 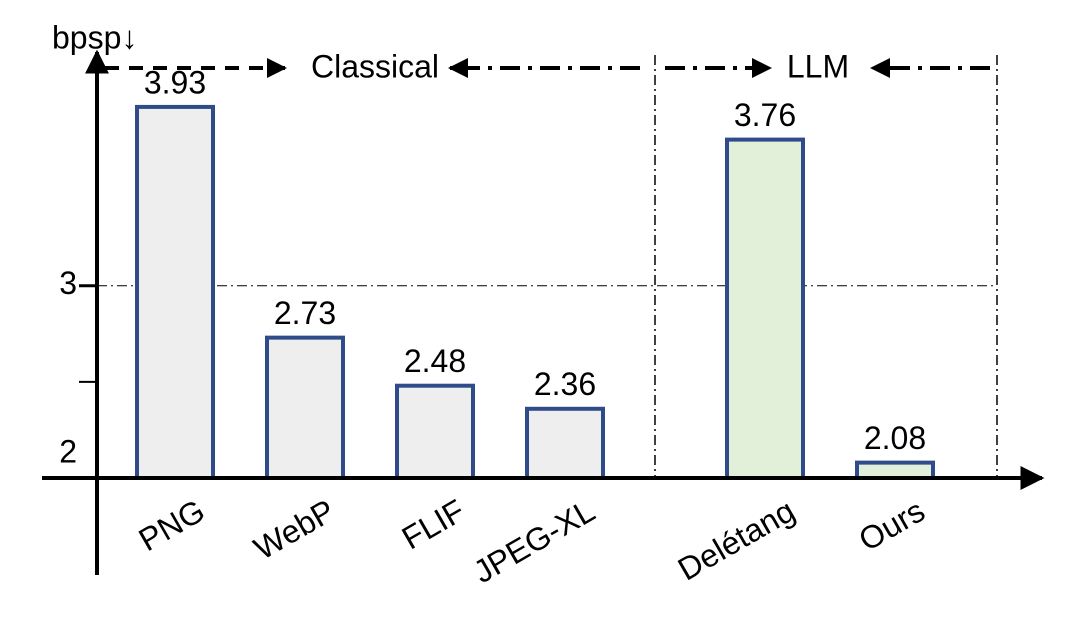 What do you see at coordinates (765, 115) in the screenshot?
I see `value-label: 3.76` at bounding box center [765, 115].